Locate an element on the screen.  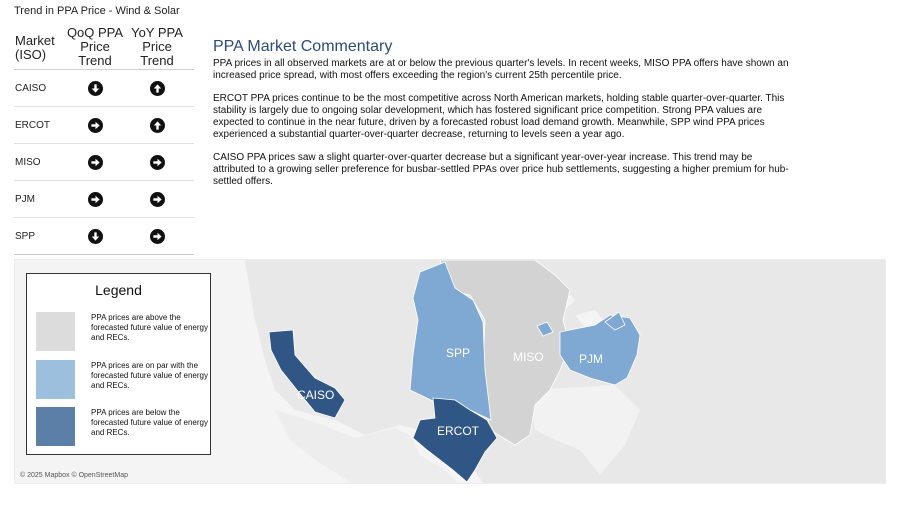
legend-title: Legend is located at coordinates (118, 290).